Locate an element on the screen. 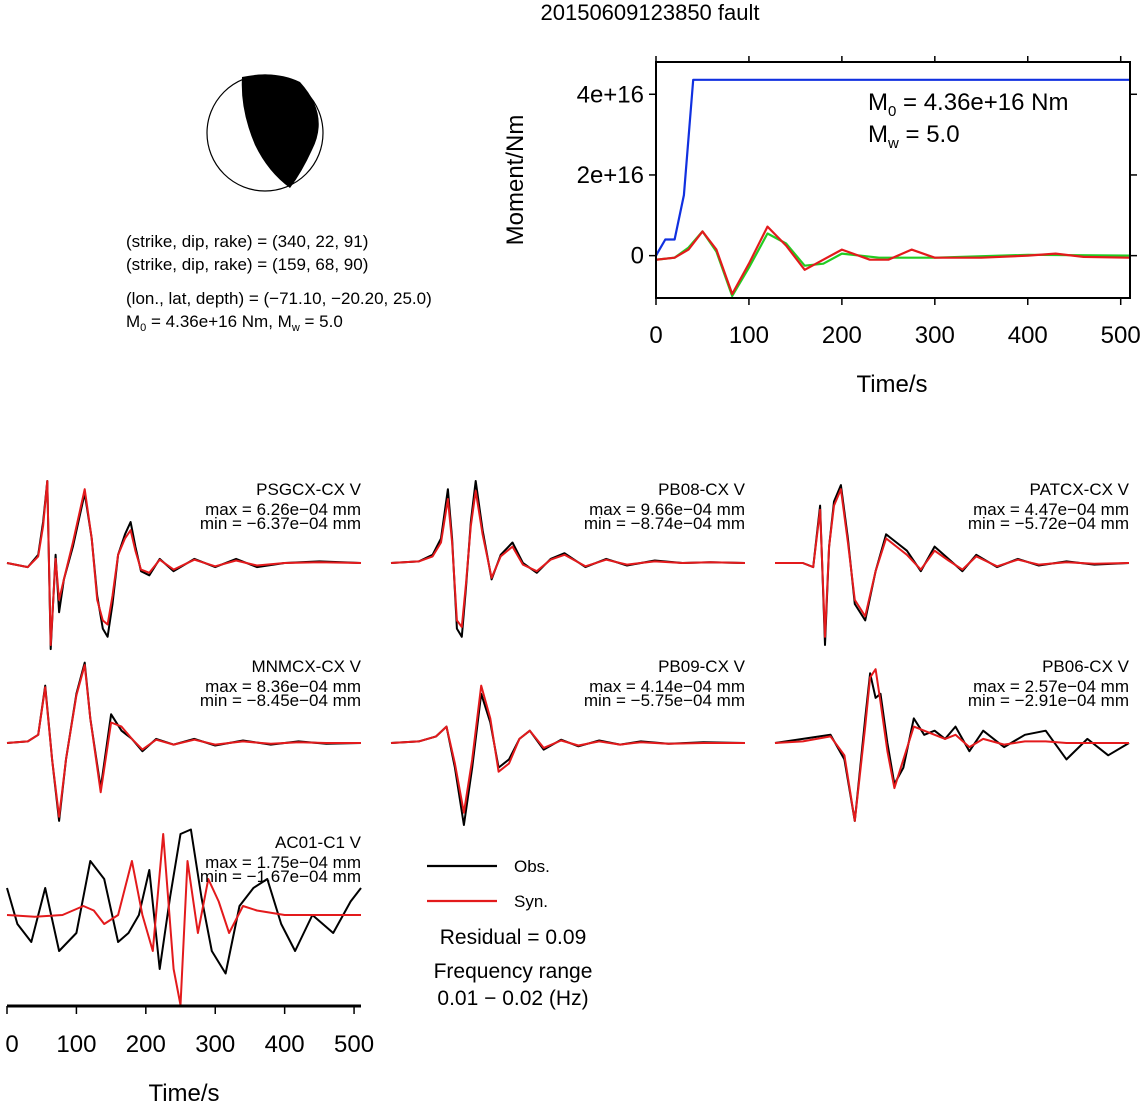 This screenshot has height=1104, width=1143. station-min: min = −6.37e−04 mm is located at coordinates (280, 523).